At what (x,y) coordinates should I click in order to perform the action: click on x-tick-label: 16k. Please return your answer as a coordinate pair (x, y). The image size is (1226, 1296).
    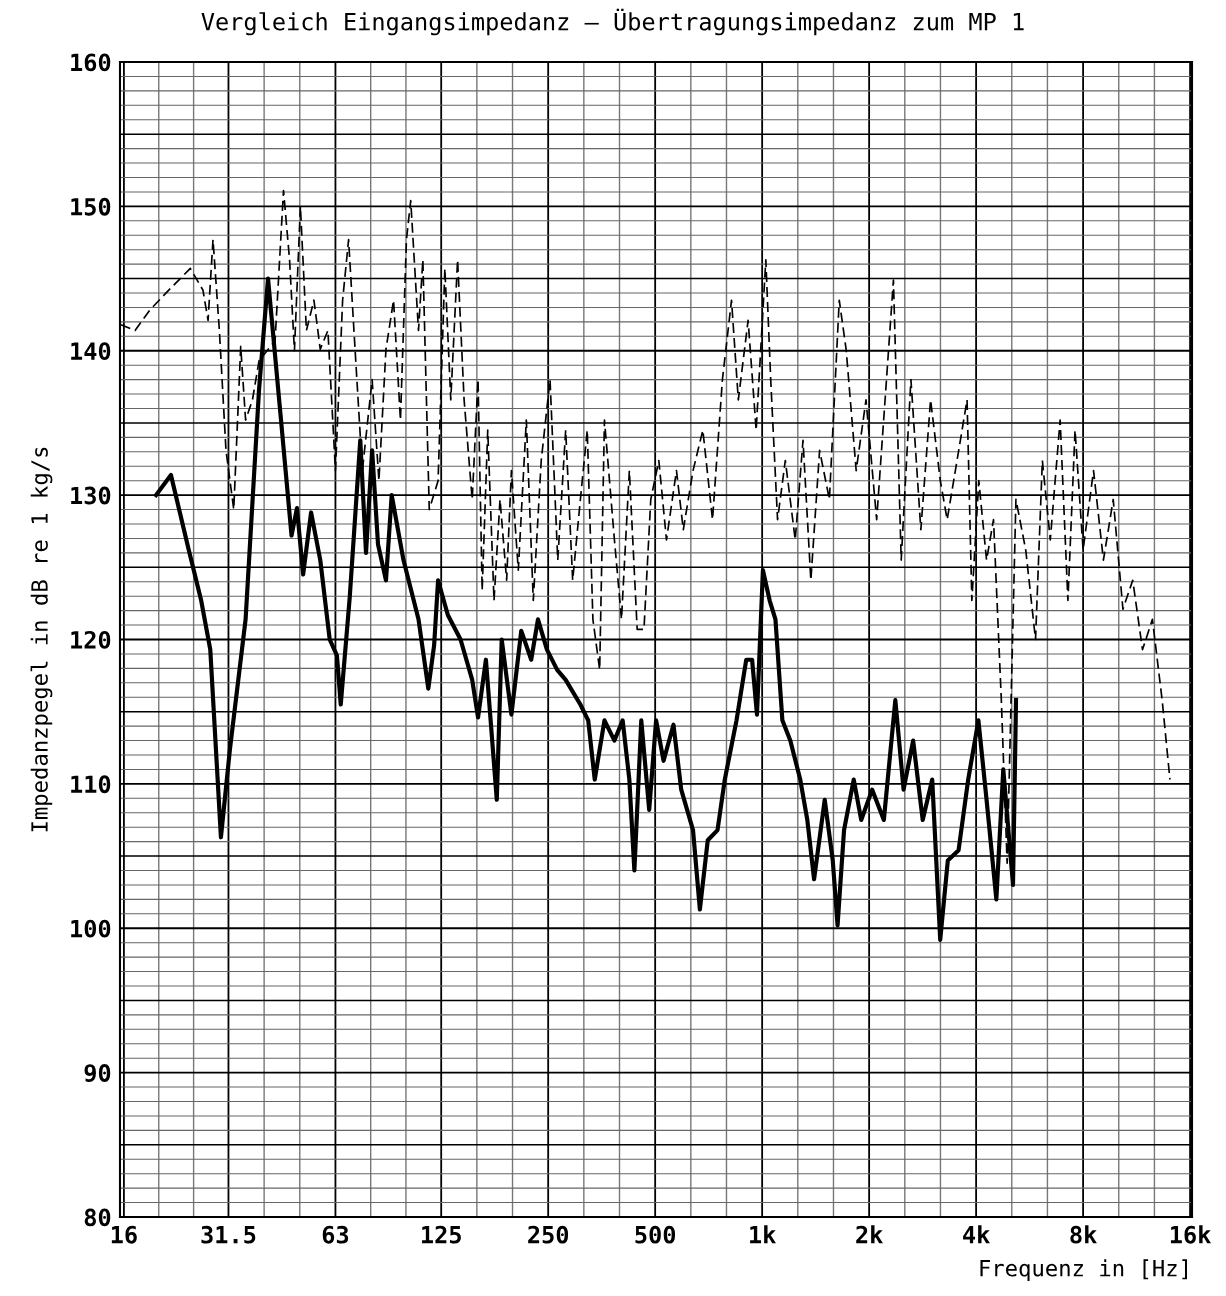
    Looking at the image, I should click on (1190, 1234).